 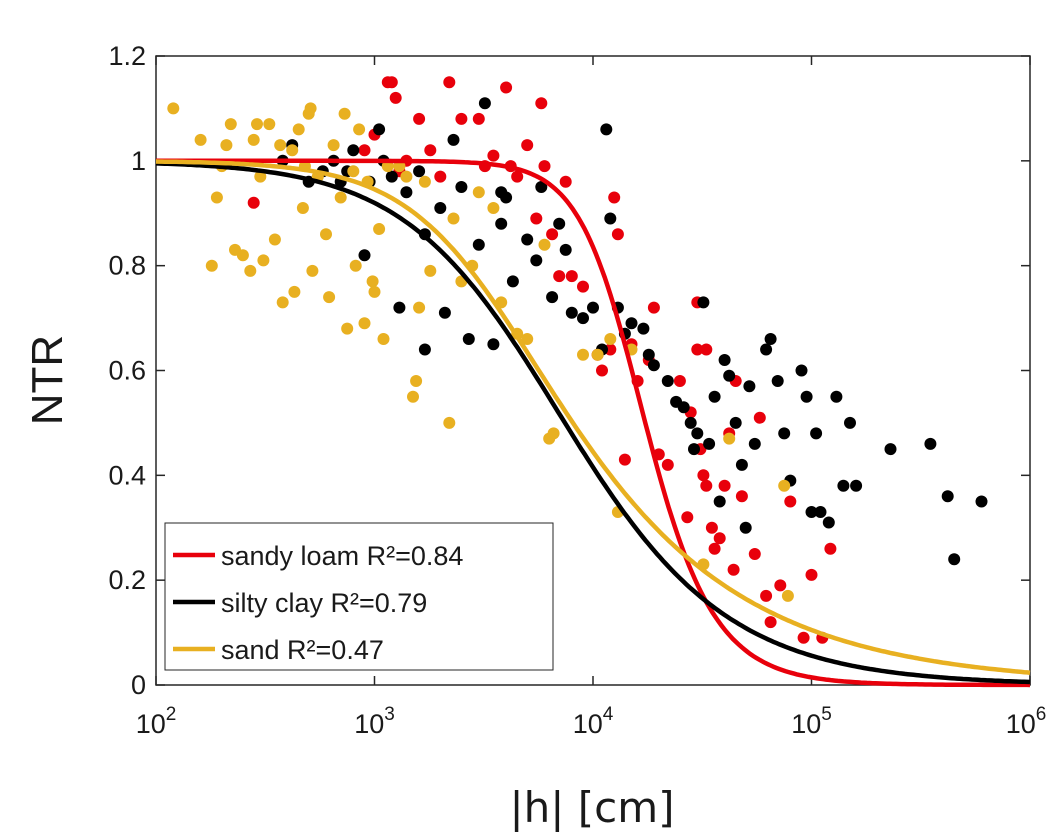 I want to click on y-tick-label: 0.4, so click(x=127, y=475).